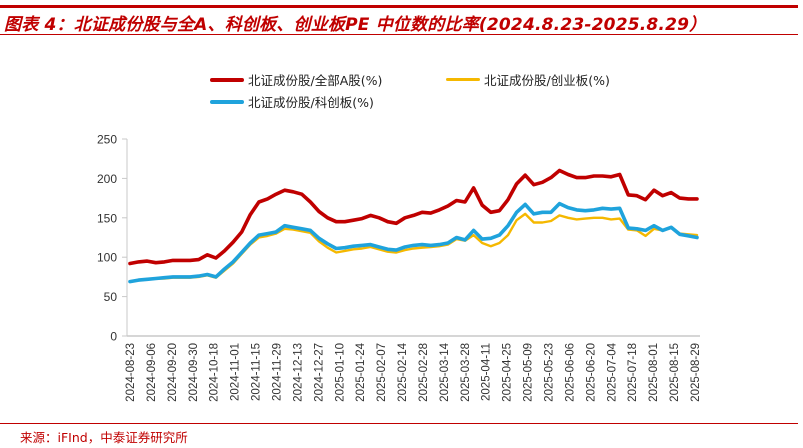  Describe the element at coordinates (382, 372) in the screenshot. I see `x-tick-label: 2025-02-07` at that location.